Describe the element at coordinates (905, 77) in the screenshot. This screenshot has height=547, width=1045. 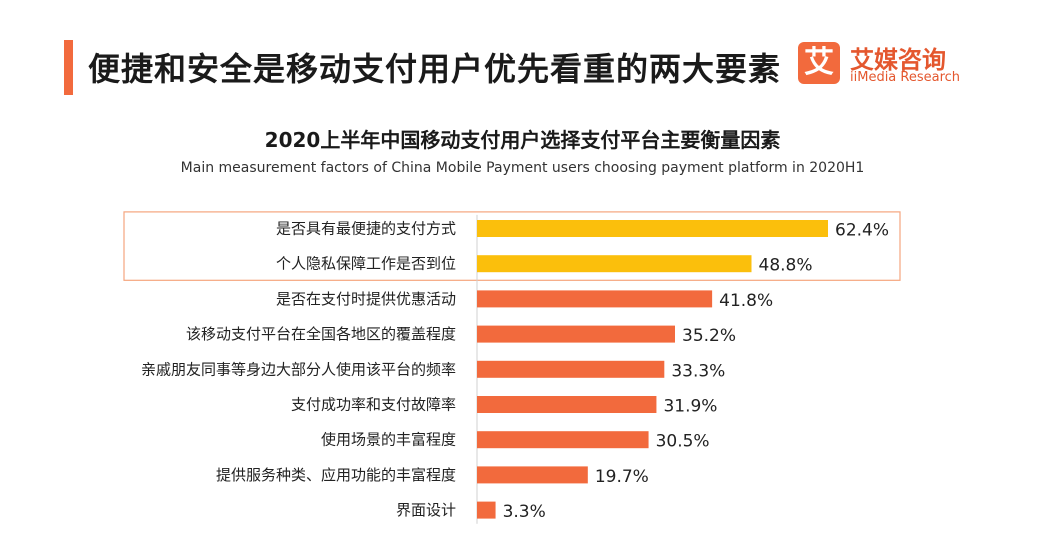
I see `brand-subtitle: iiMedia Research` at that location.